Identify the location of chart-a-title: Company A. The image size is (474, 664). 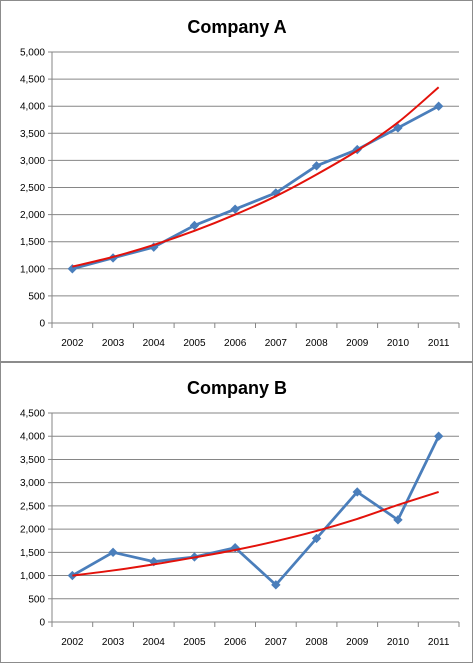
(236, 27).